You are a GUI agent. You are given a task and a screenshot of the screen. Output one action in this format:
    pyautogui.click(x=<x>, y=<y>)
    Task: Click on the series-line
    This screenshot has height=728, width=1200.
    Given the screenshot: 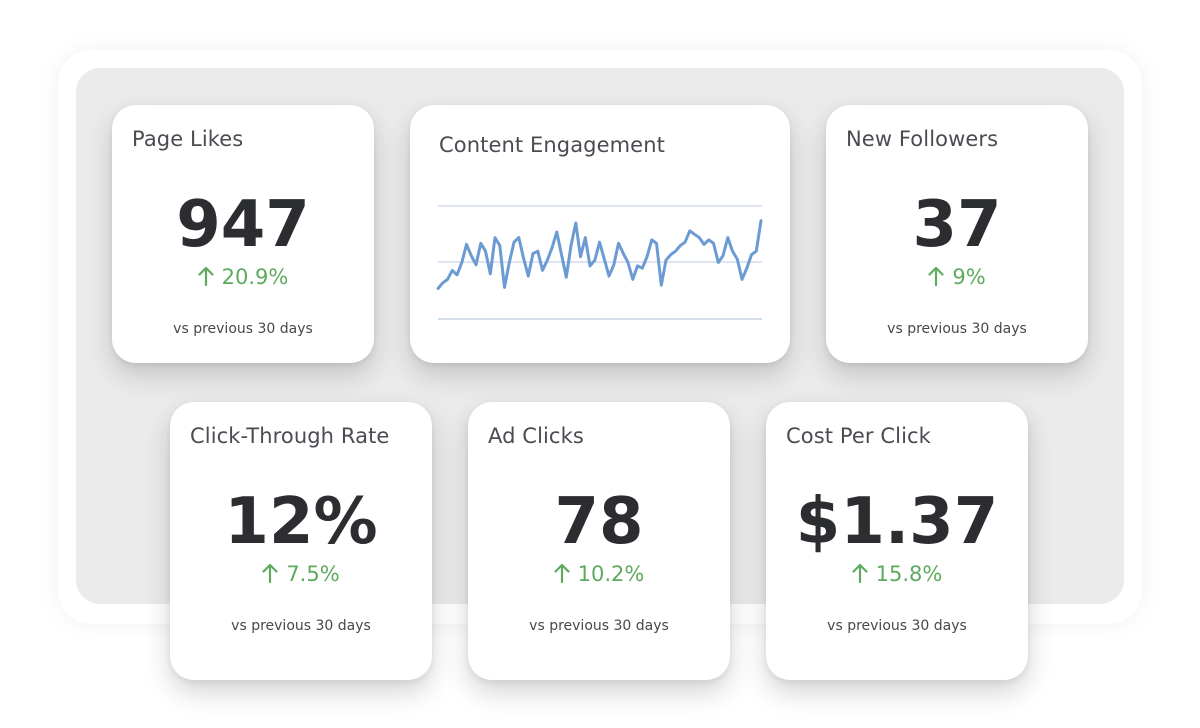 What is the action you would take?
    pyautogui.click(x=599, y=254)
    